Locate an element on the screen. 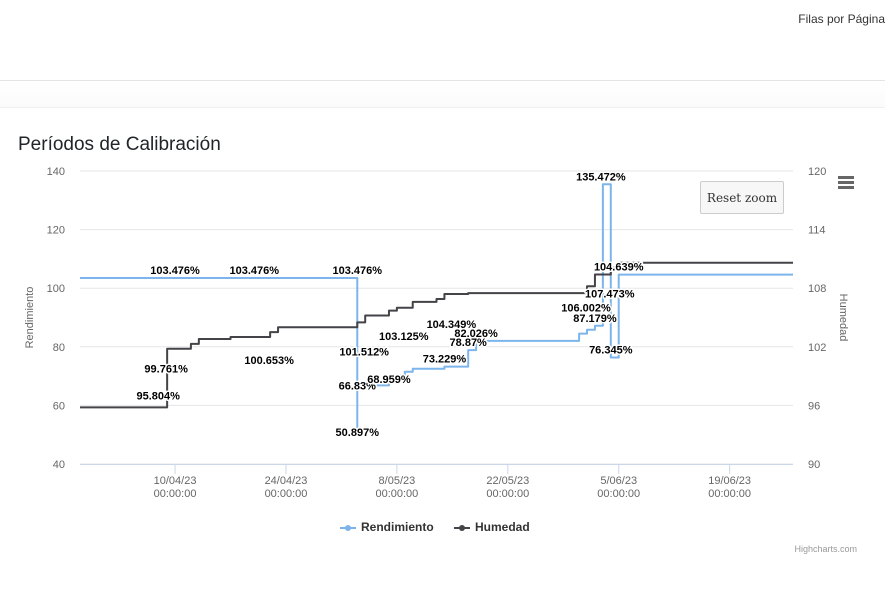 The height and width of the screenshot is (593, 885). y-tick-label-right: 102 is located at coordinates (817, 348).